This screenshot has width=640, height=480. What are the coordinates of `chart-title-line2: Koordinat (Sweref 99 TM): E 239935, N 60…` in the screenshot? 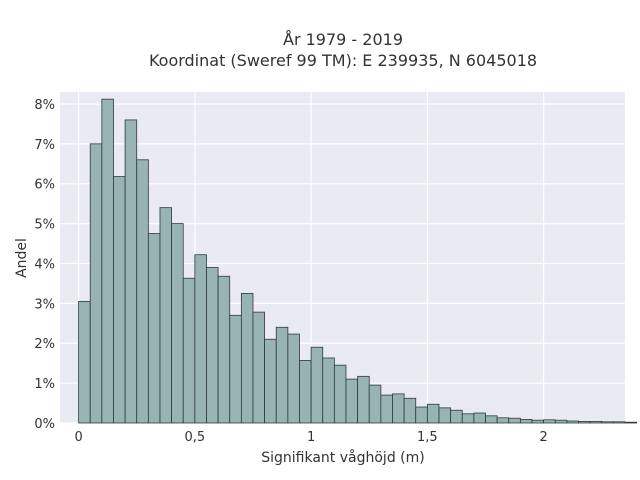 It's located at (343, 60).